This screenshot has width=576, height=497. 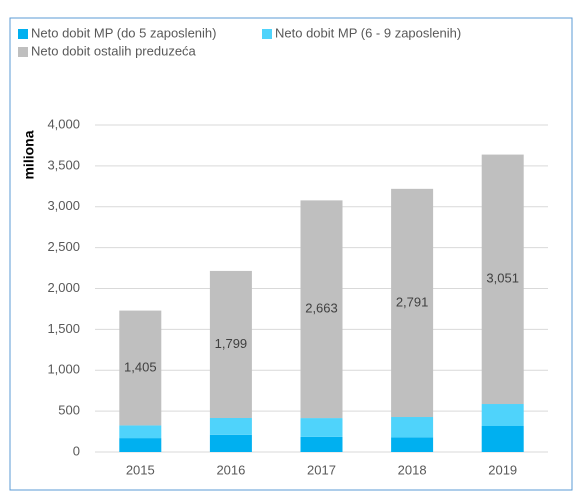 I want to click on legend-label: Neto dobit ostalih preduzeća, so click(x=114, y=50).